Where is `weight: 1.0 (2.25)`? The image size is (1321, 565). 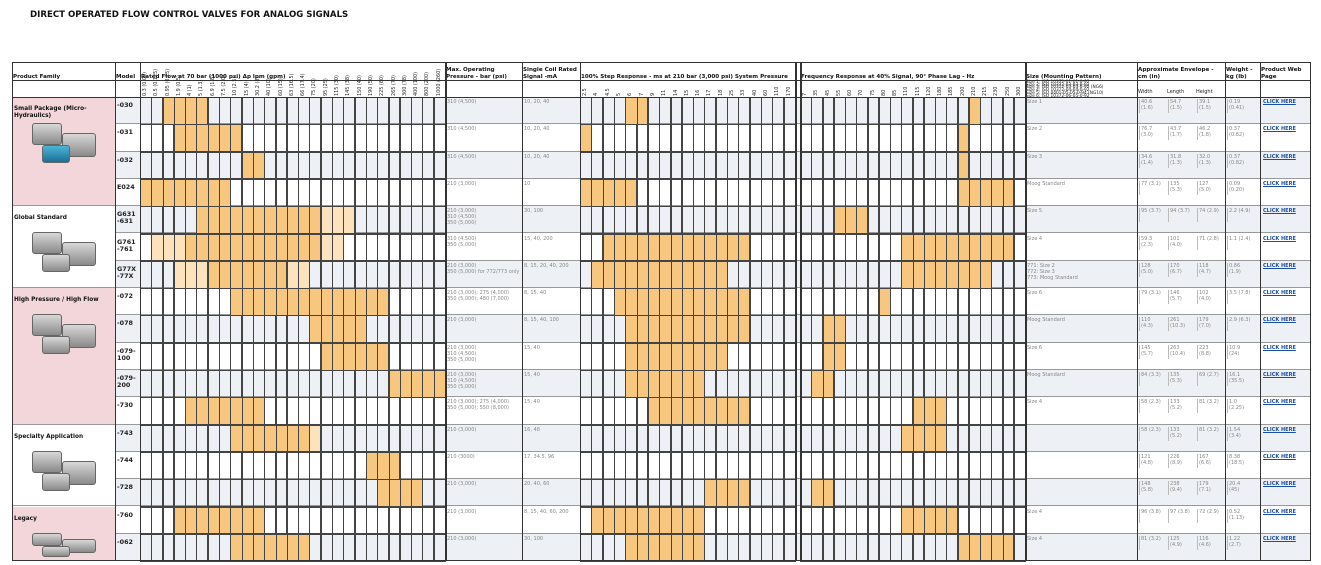
weight: 1.0 (2.25) is located at coordinates (1239, 406).